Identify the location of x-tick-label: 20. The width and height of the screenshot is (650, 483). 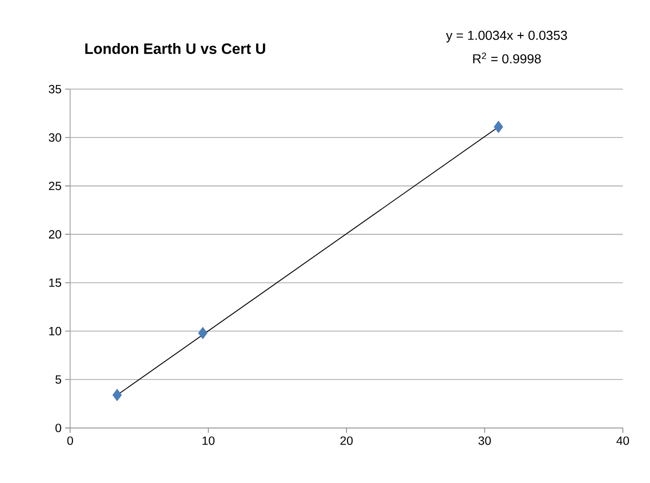
(346, 440).